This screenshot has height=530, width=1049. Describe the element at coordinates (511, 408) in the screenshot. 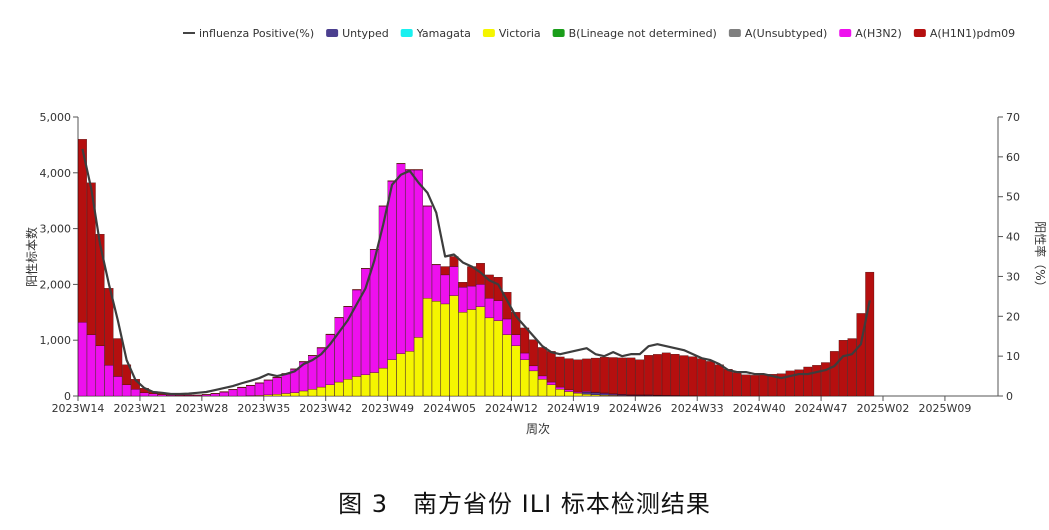

I see `x-tick-label: 2024W12` at that location.